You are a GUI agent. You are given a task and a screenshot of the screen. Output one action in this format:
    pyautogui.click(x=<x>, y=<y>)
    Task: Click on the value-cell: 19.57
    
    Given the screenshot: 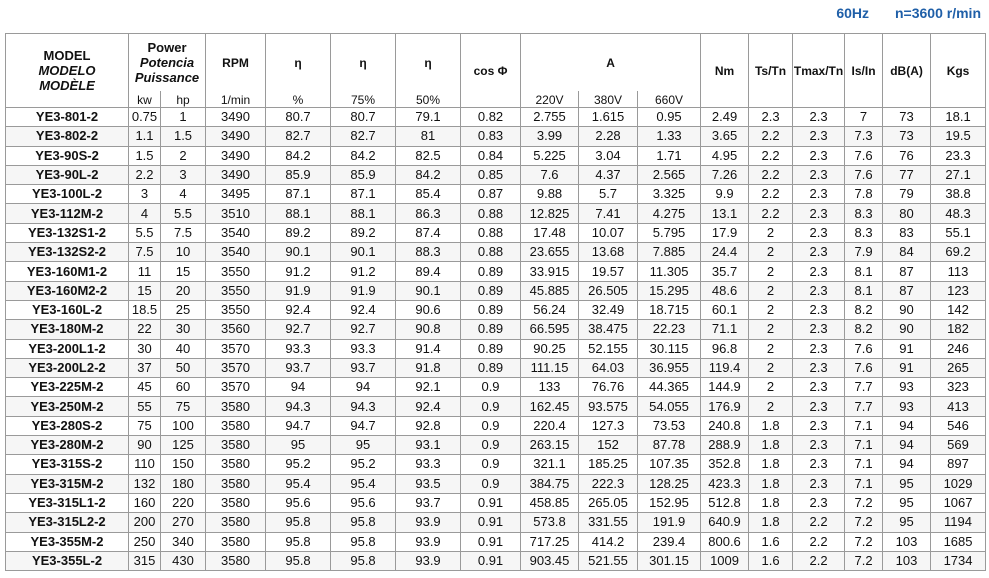 What is the action you would take?
    pyautogui.click(x=608, y=271)
    